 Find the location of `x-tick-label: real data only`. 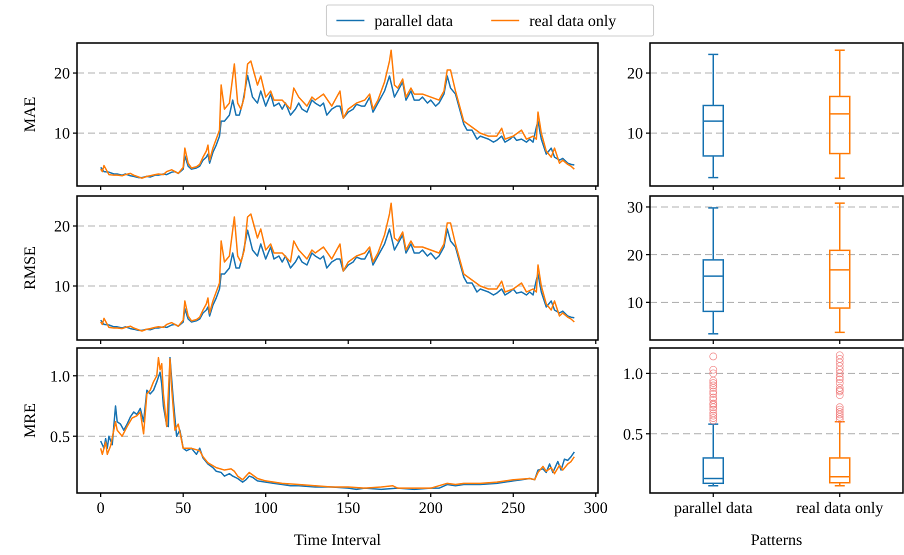

x-tick-label: real data only is located at coordinates (840, 508).